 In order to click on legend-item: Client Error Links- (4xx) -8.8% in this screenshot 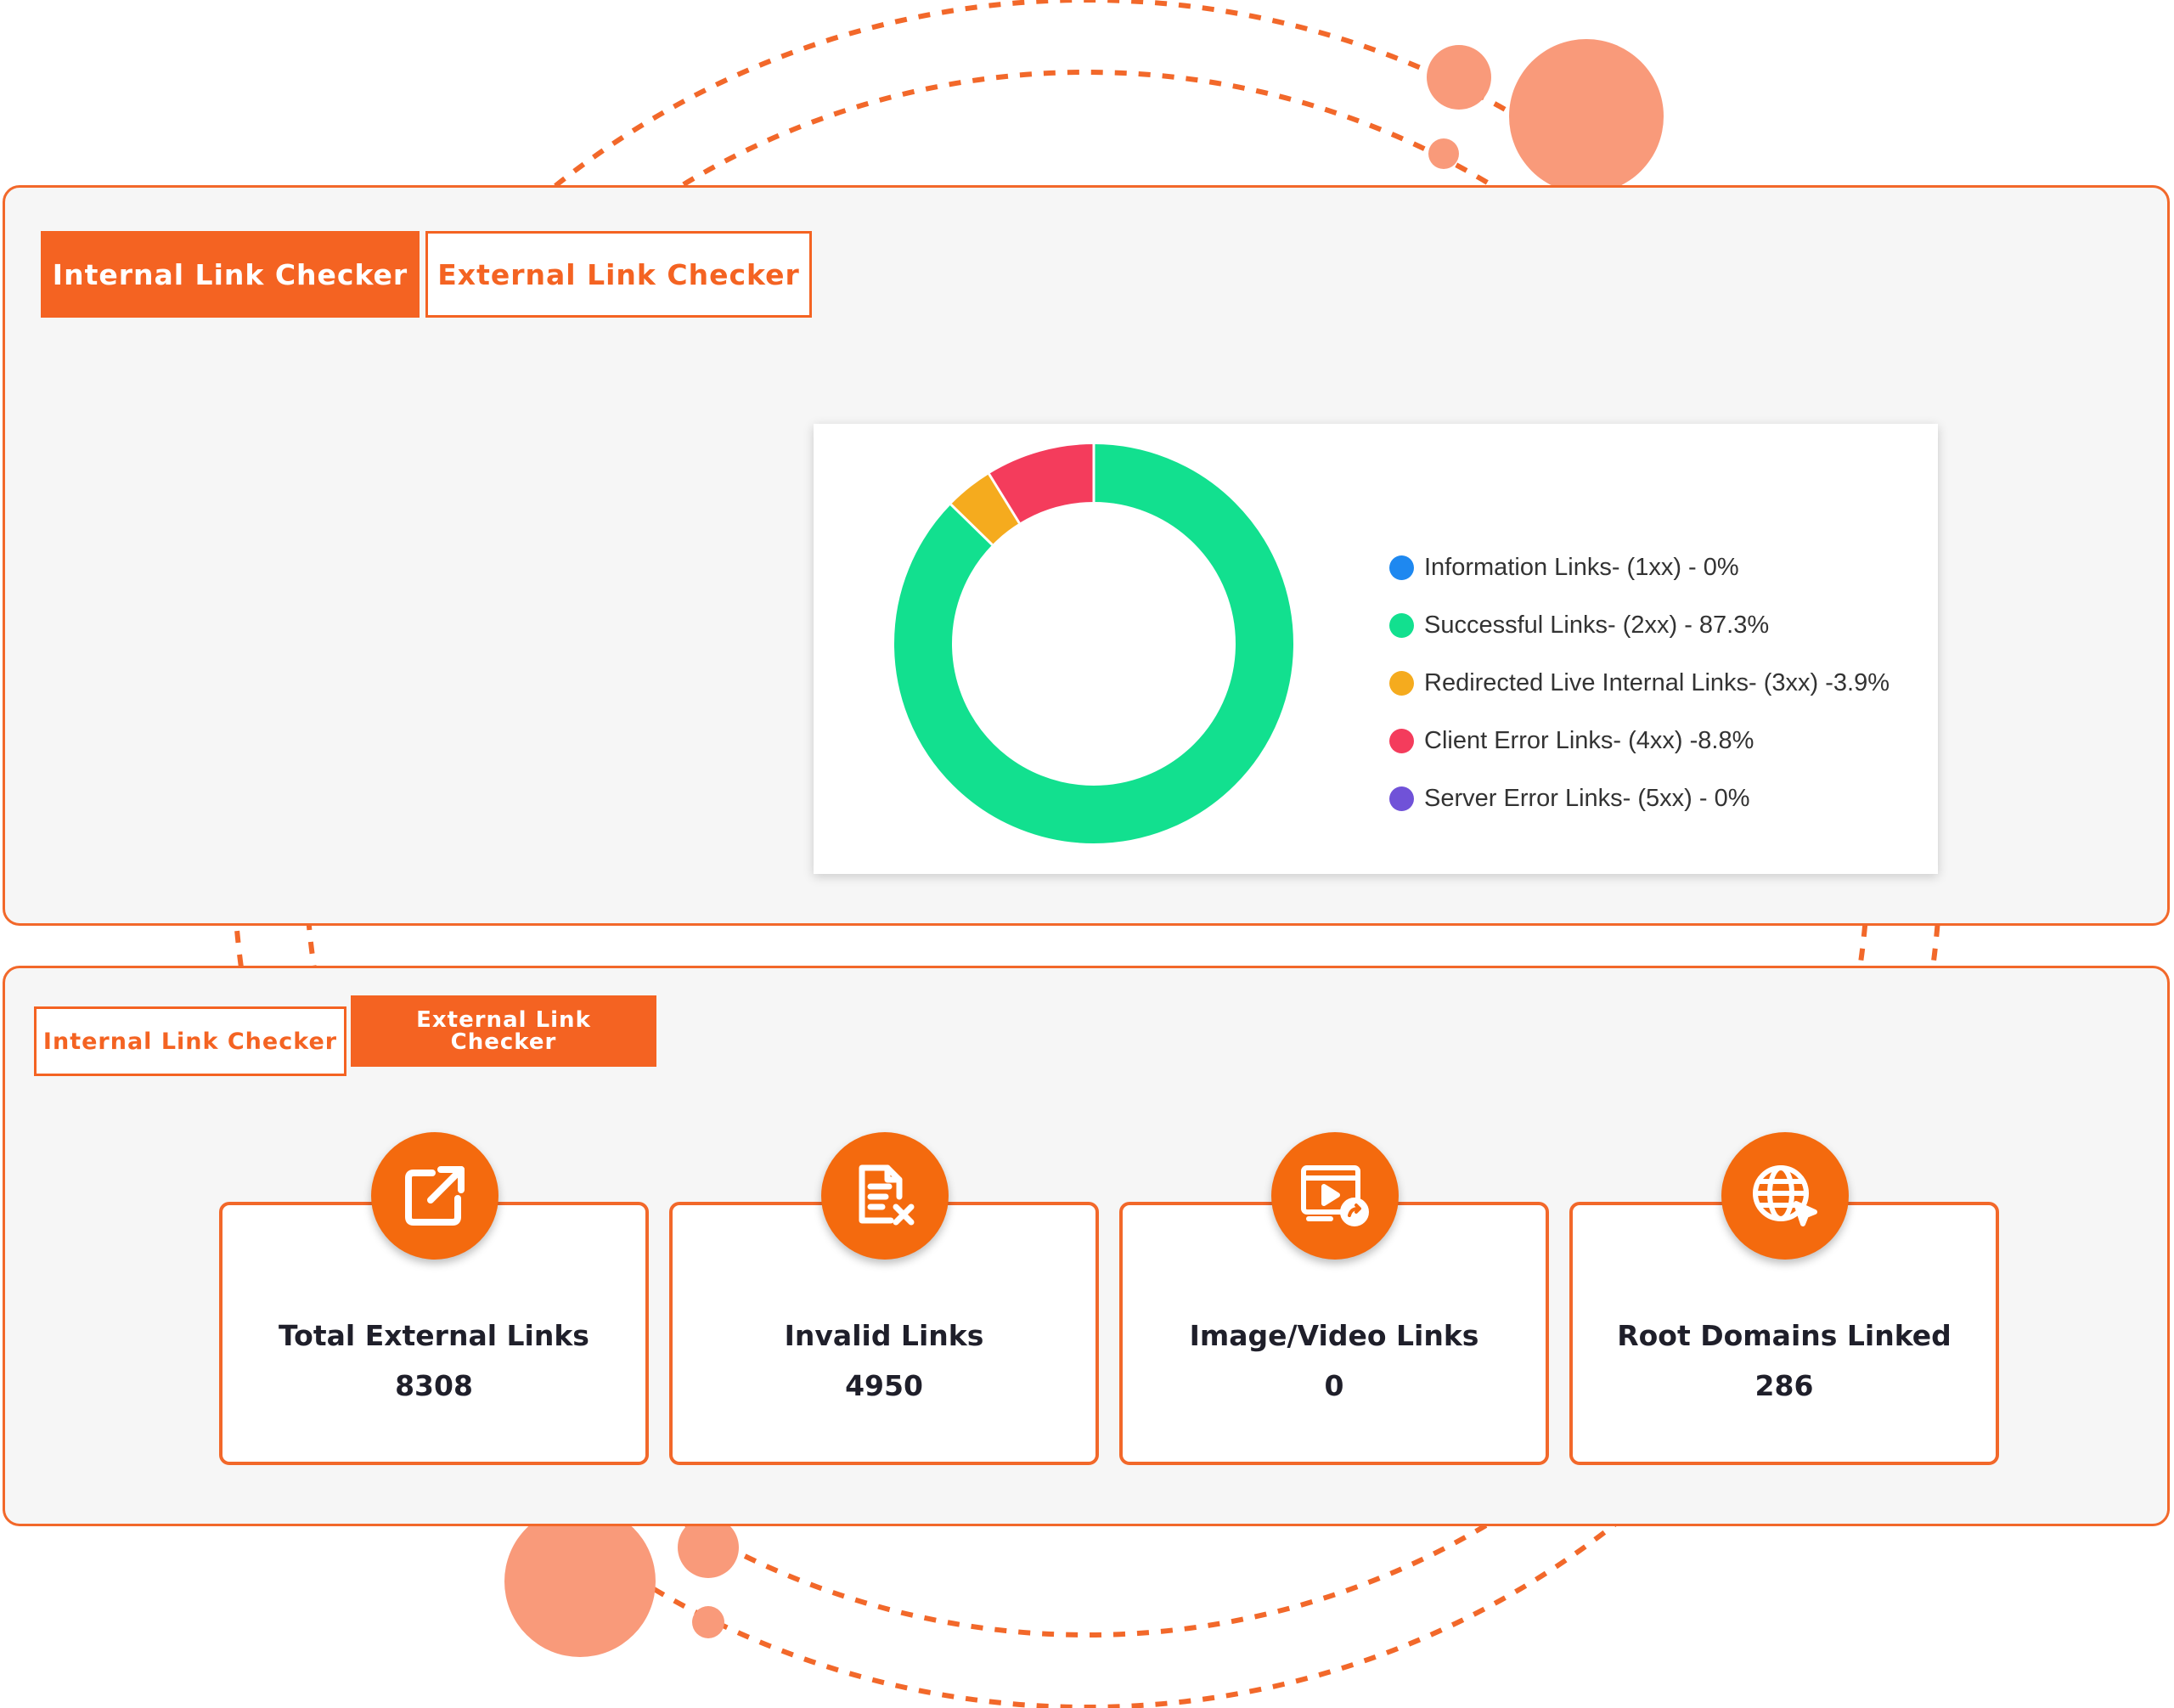, I will do `click(1639, 740)`.